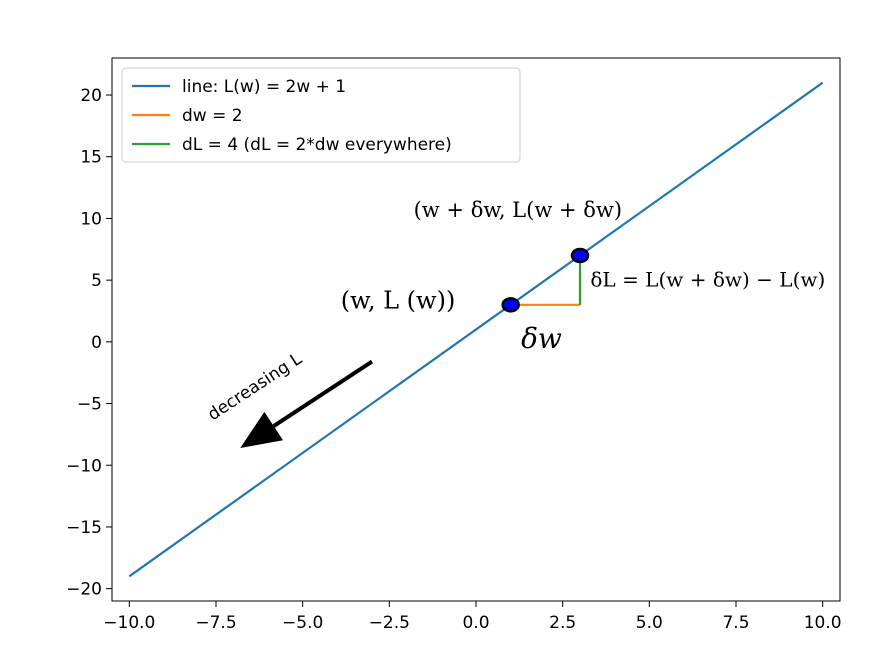 This screenshot has height=660, width=896. I want to click on y-tick-label: −20, so click(84, 590).